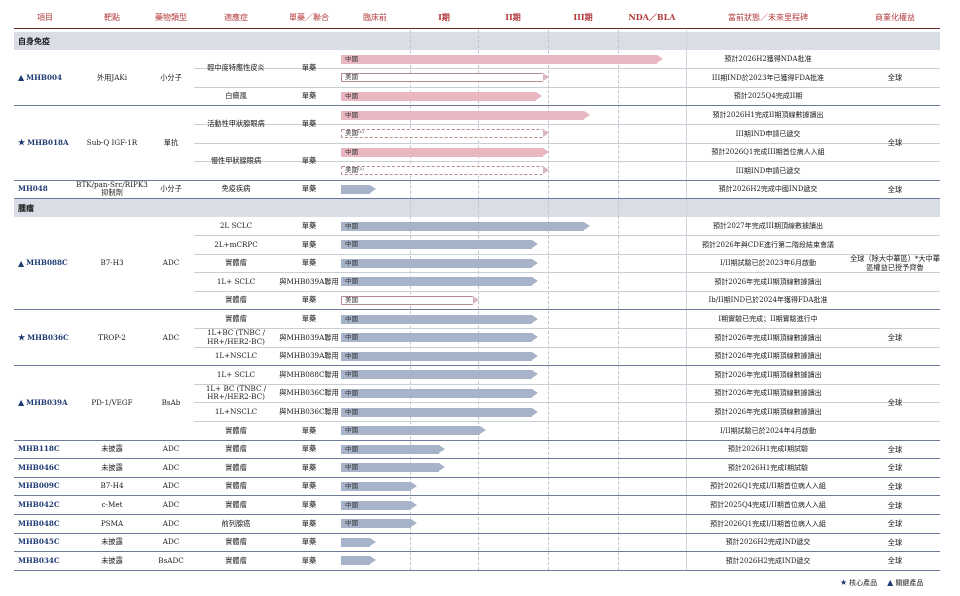 The image size is (960, 596). I want to click on therapy-mode: 與MHB039A聯用, so click(309, 356).